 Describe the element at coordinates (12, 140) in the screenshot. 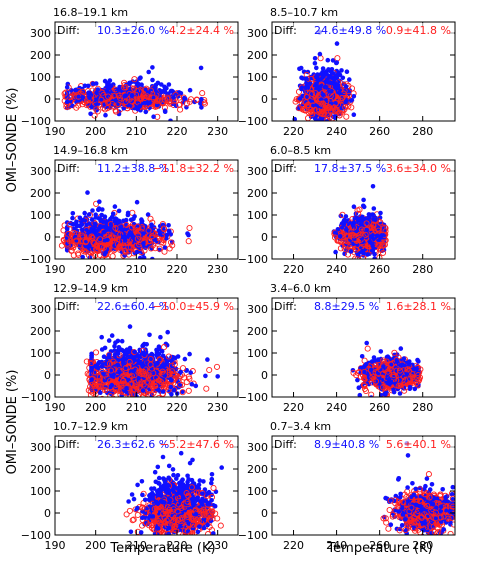

I see `y-axis-label: OMI–SONDE (%)` at that location.